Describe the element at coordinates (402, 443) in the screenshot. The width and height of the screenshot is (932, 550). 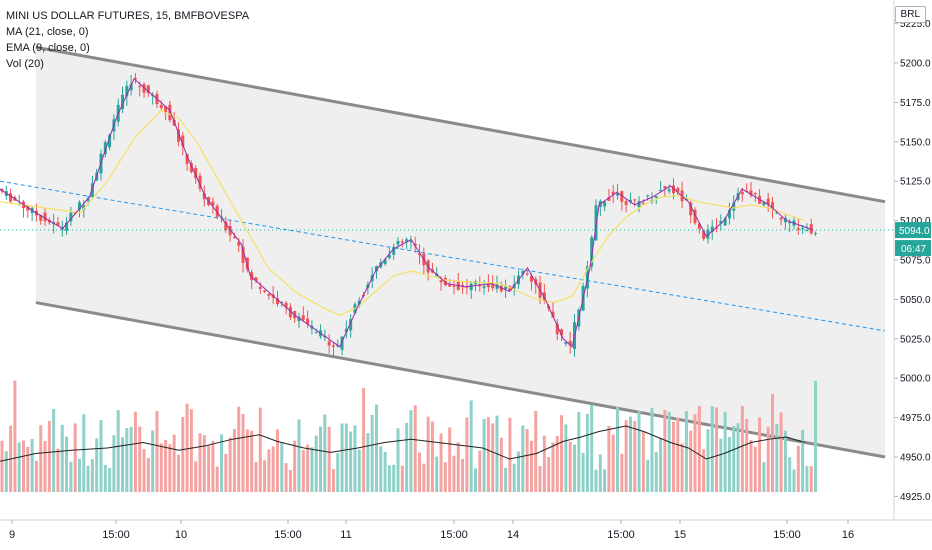
I see `volume-ma-line` at that location.